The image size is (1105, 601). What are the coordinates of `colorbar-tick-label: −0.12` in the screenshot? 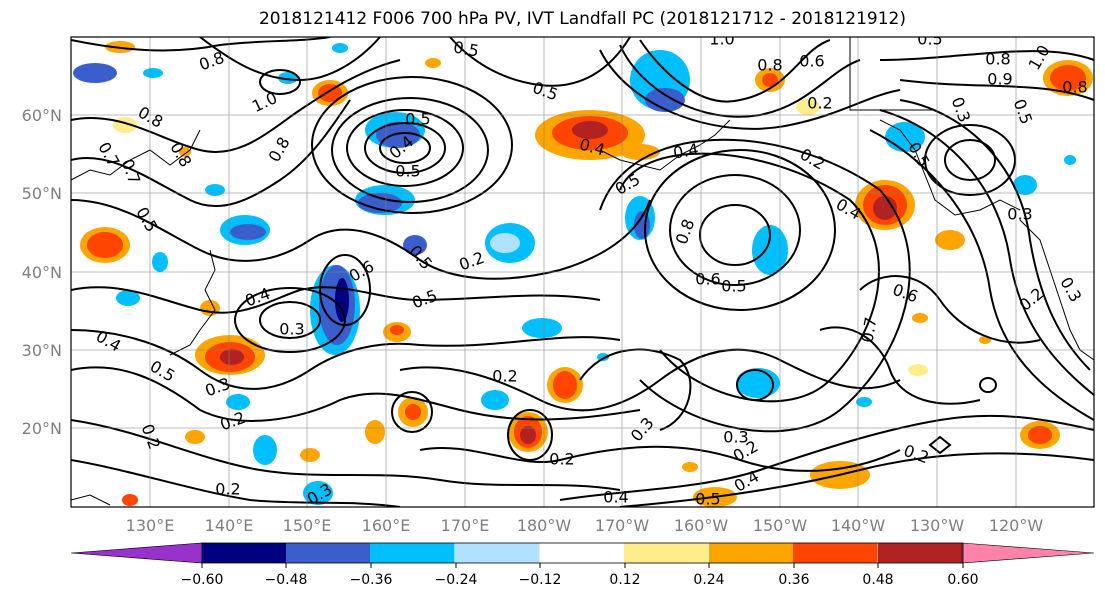 It's located at (540, 580).